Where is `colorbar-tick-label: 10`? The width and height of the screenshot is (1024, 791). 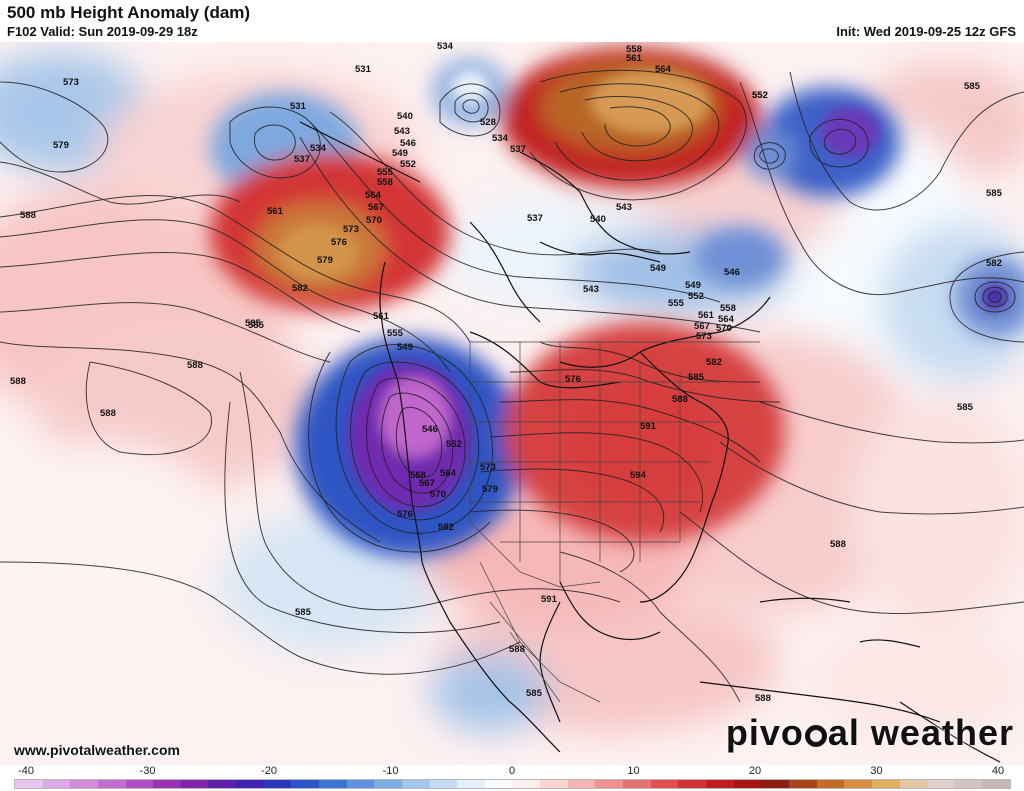
colorbar-tick-label: 10 is located at coordinates (633, 771).